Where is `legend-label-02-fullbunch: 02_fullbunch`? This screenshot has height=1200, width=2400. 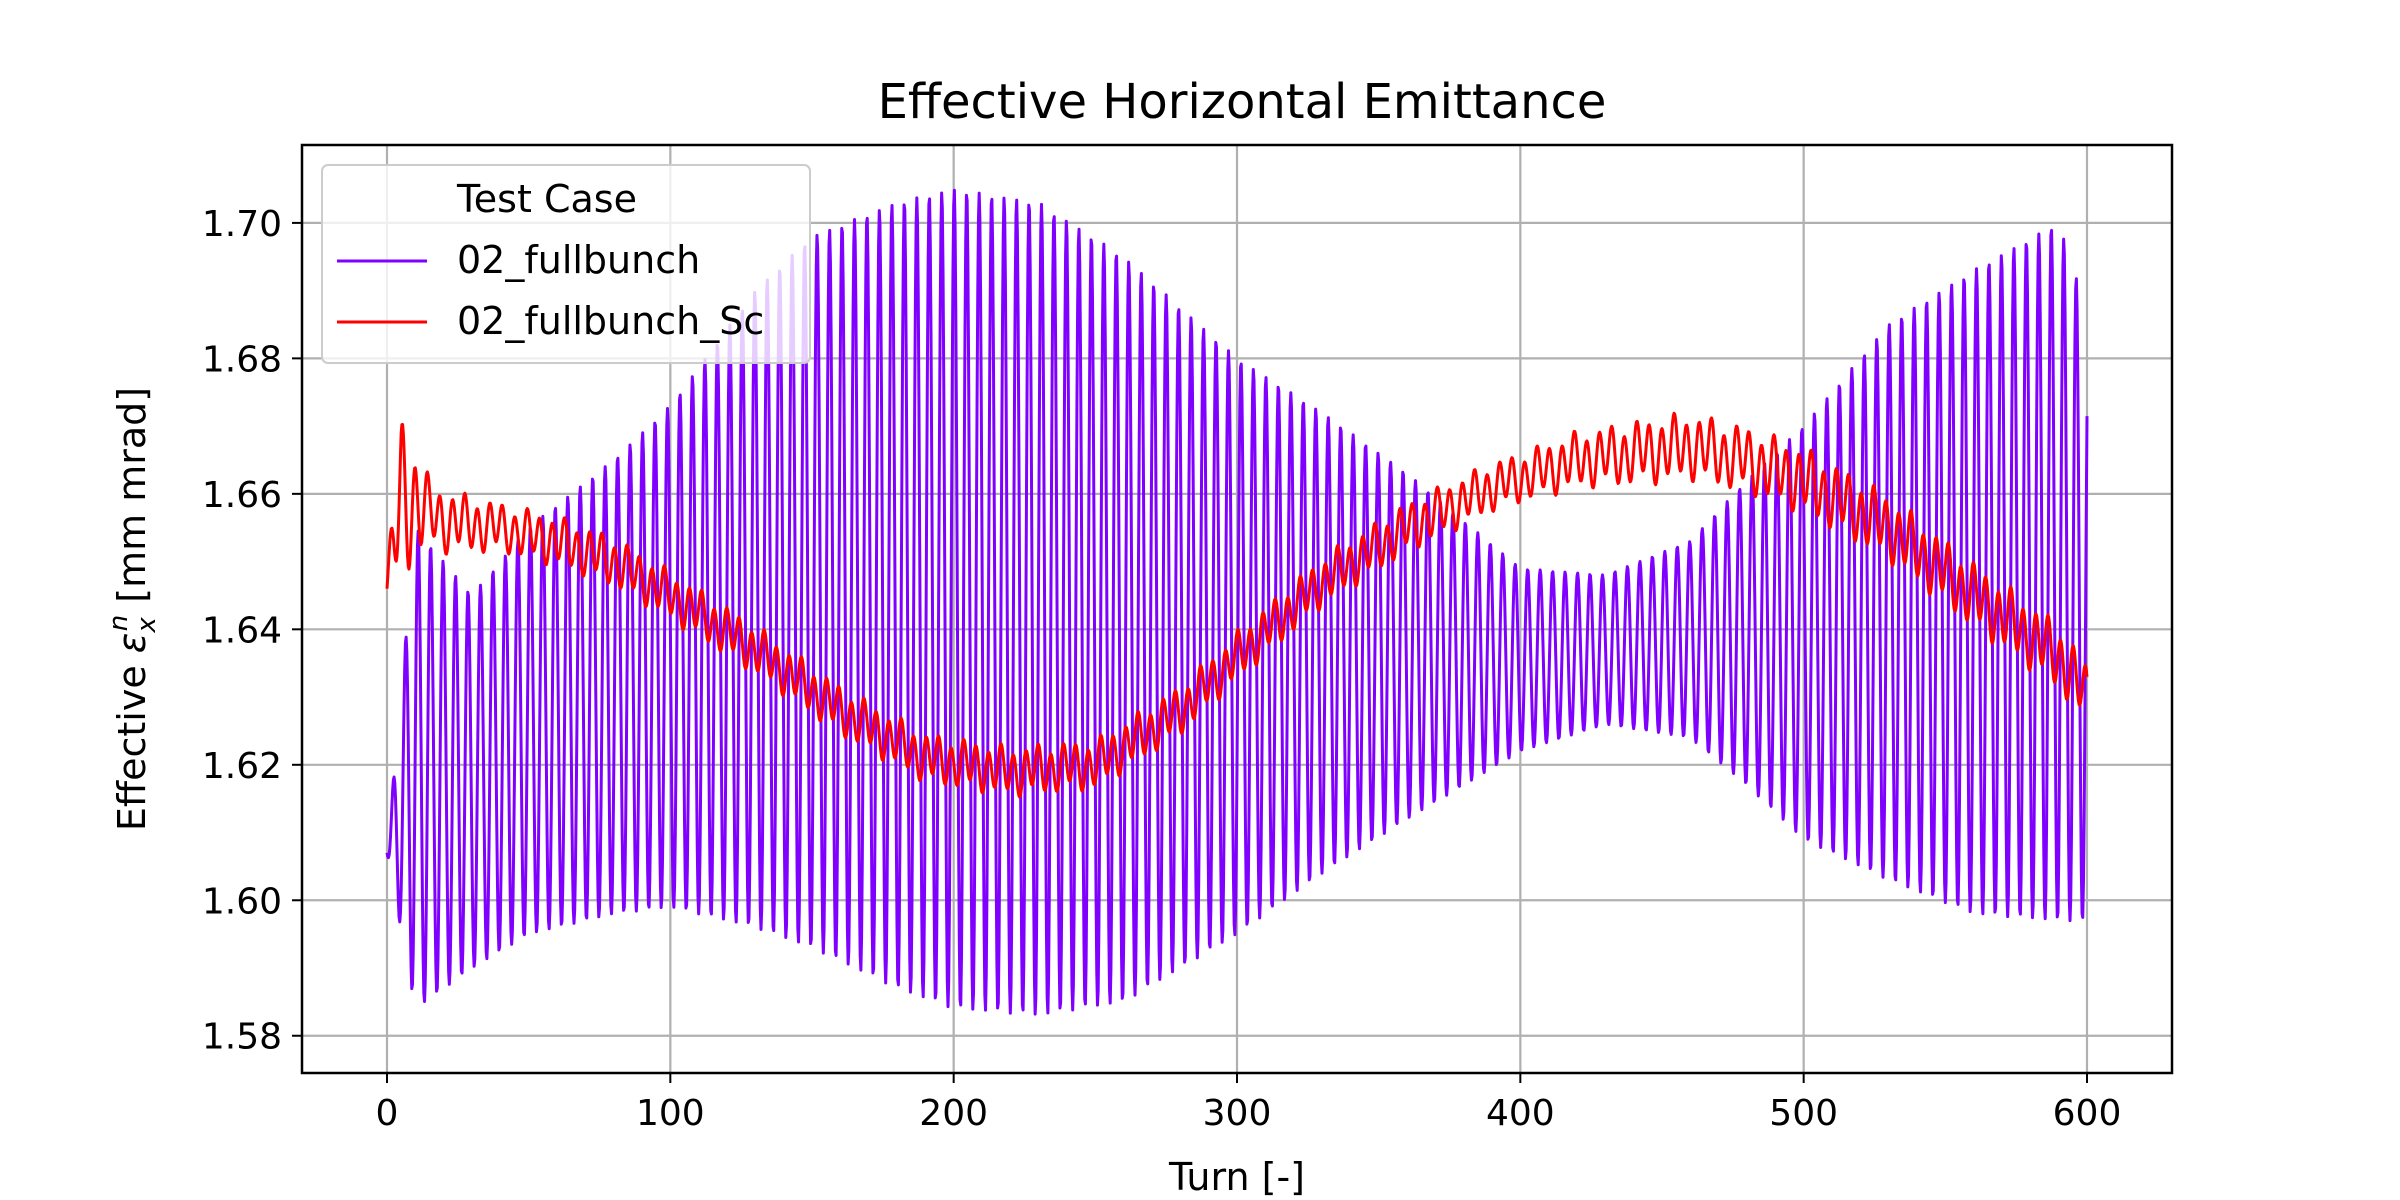 legend-label-02-fullbunch: 02_fullbunch is located at coordinates (578, 260).